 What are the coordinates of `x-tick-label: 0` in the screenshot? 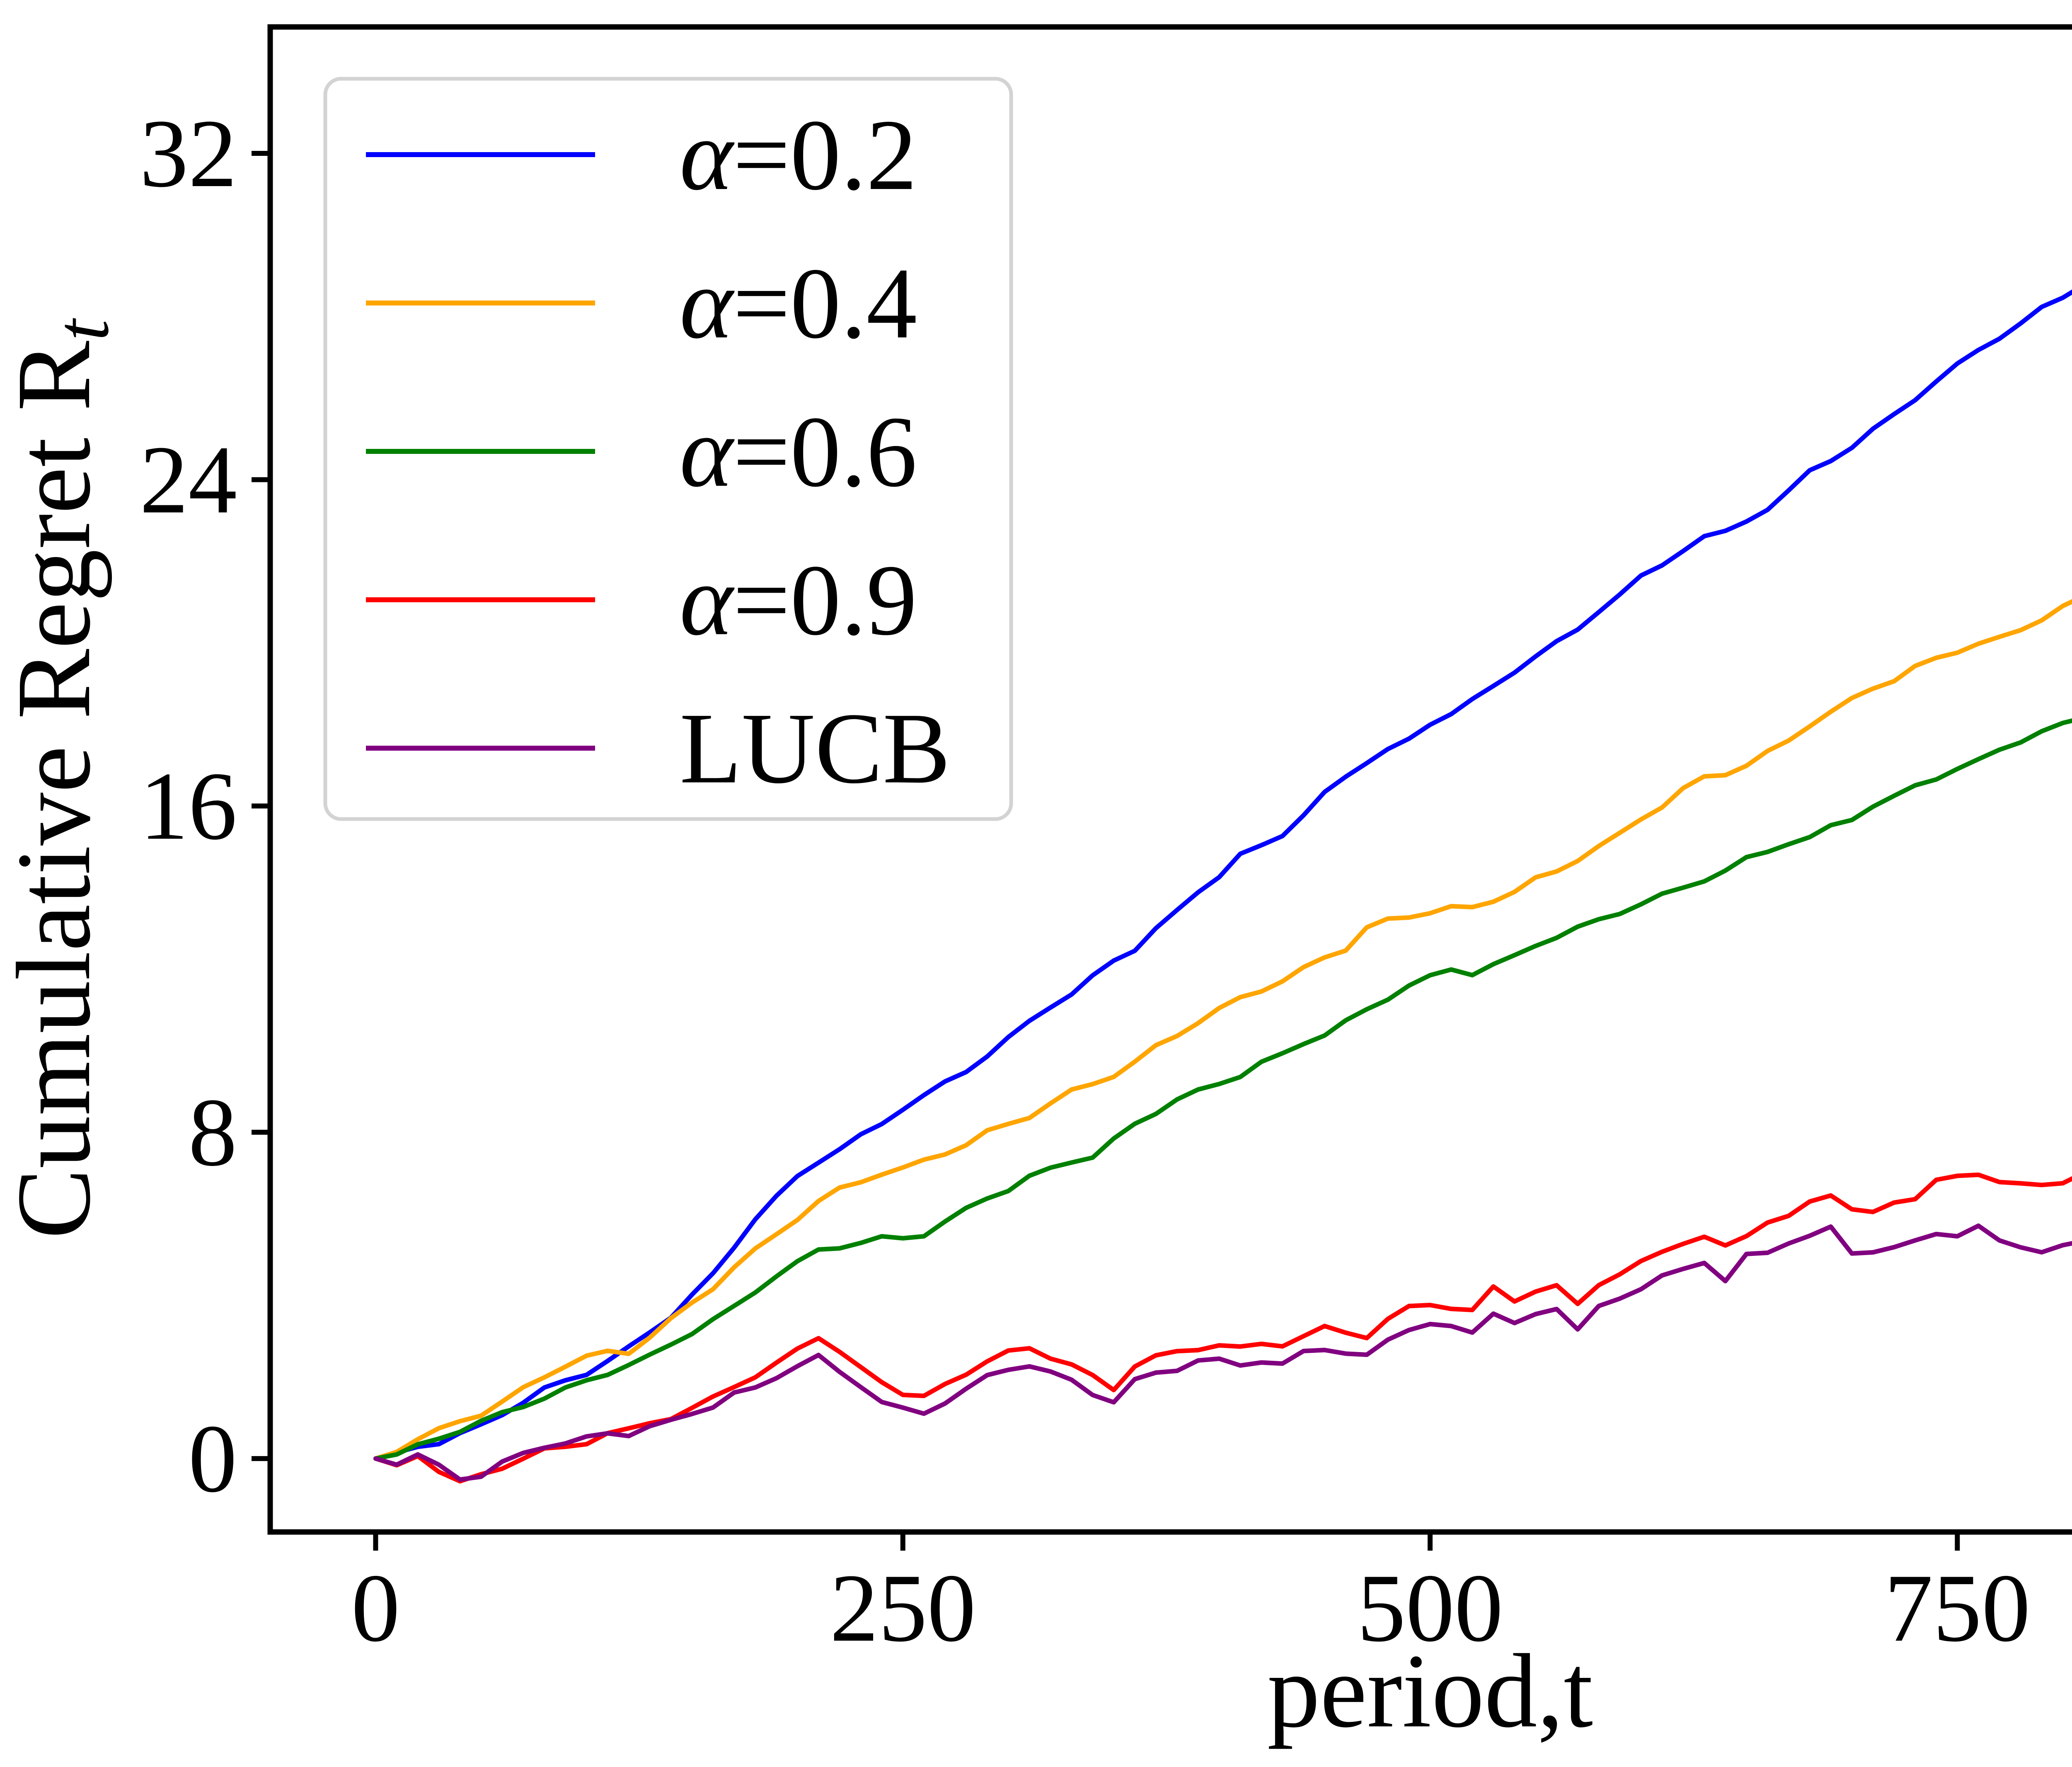 It's located at (375, 1608).